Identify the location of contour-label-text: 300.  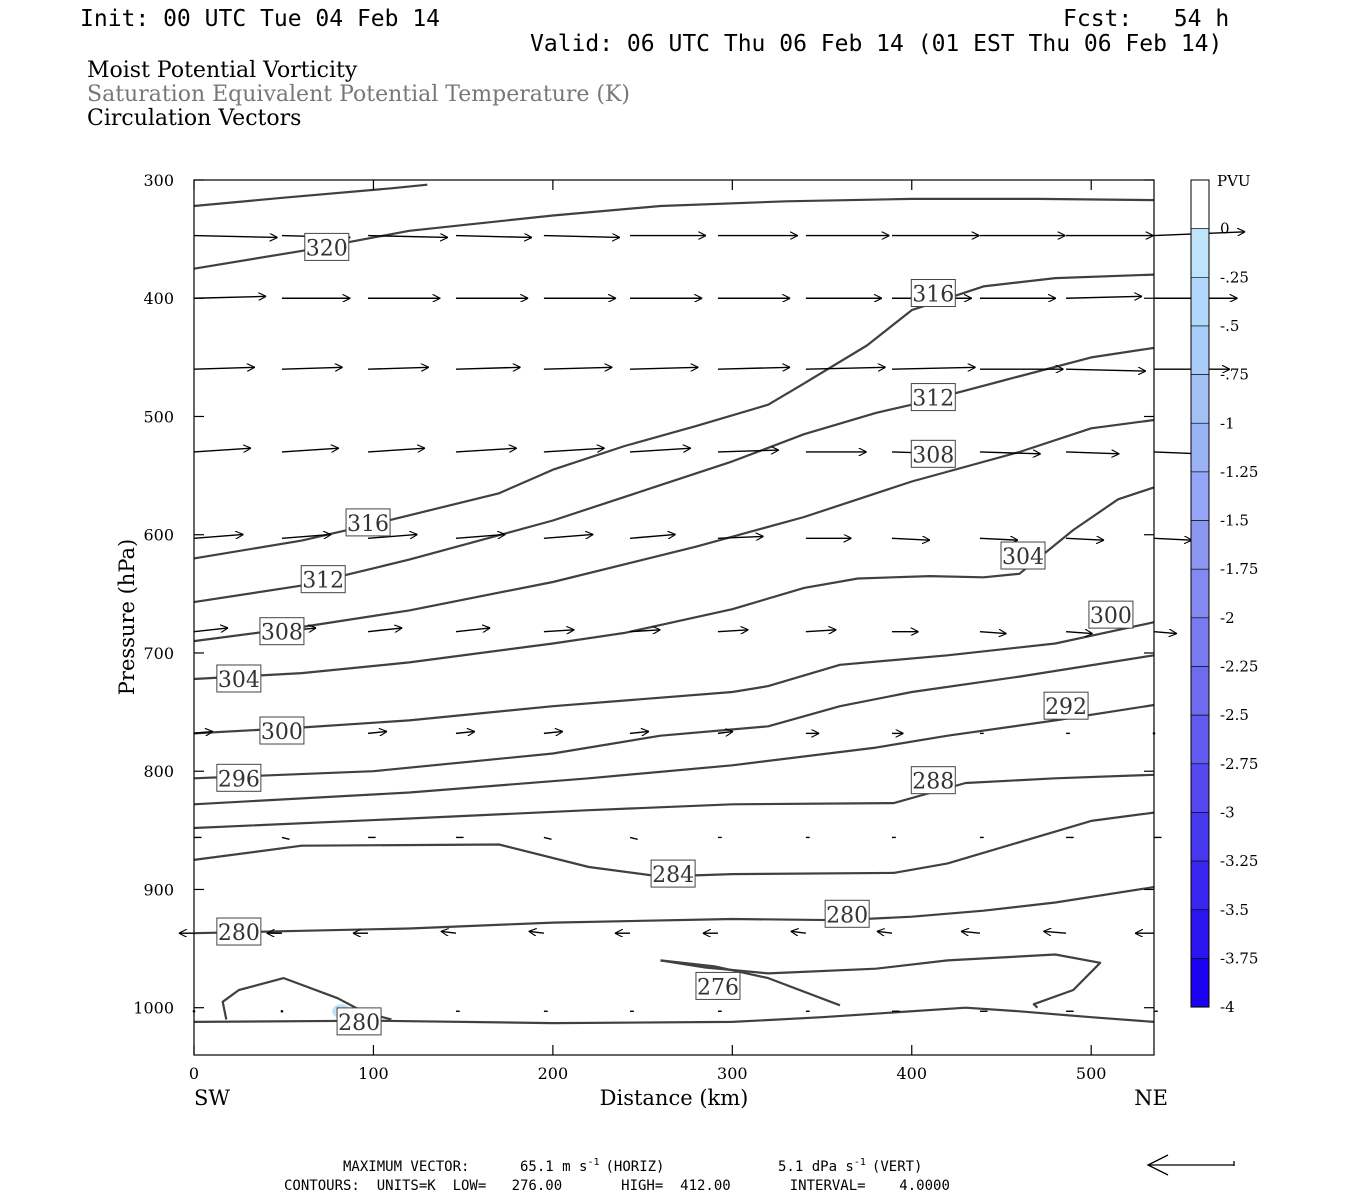
(282, 732).